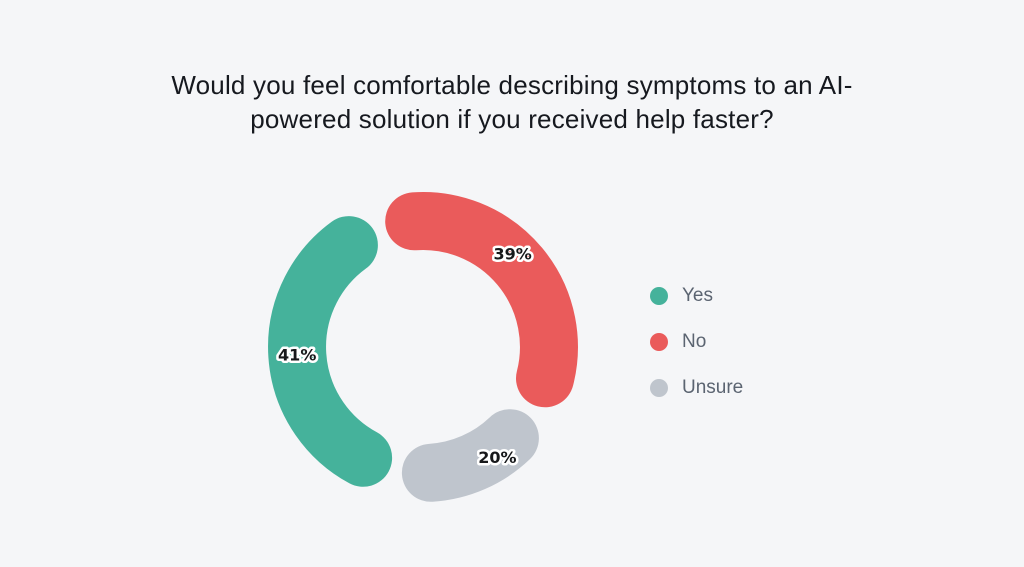  Describe the element at coordinates (659, 342) in the screenshot. I see `legend-swatch-no` at that location.